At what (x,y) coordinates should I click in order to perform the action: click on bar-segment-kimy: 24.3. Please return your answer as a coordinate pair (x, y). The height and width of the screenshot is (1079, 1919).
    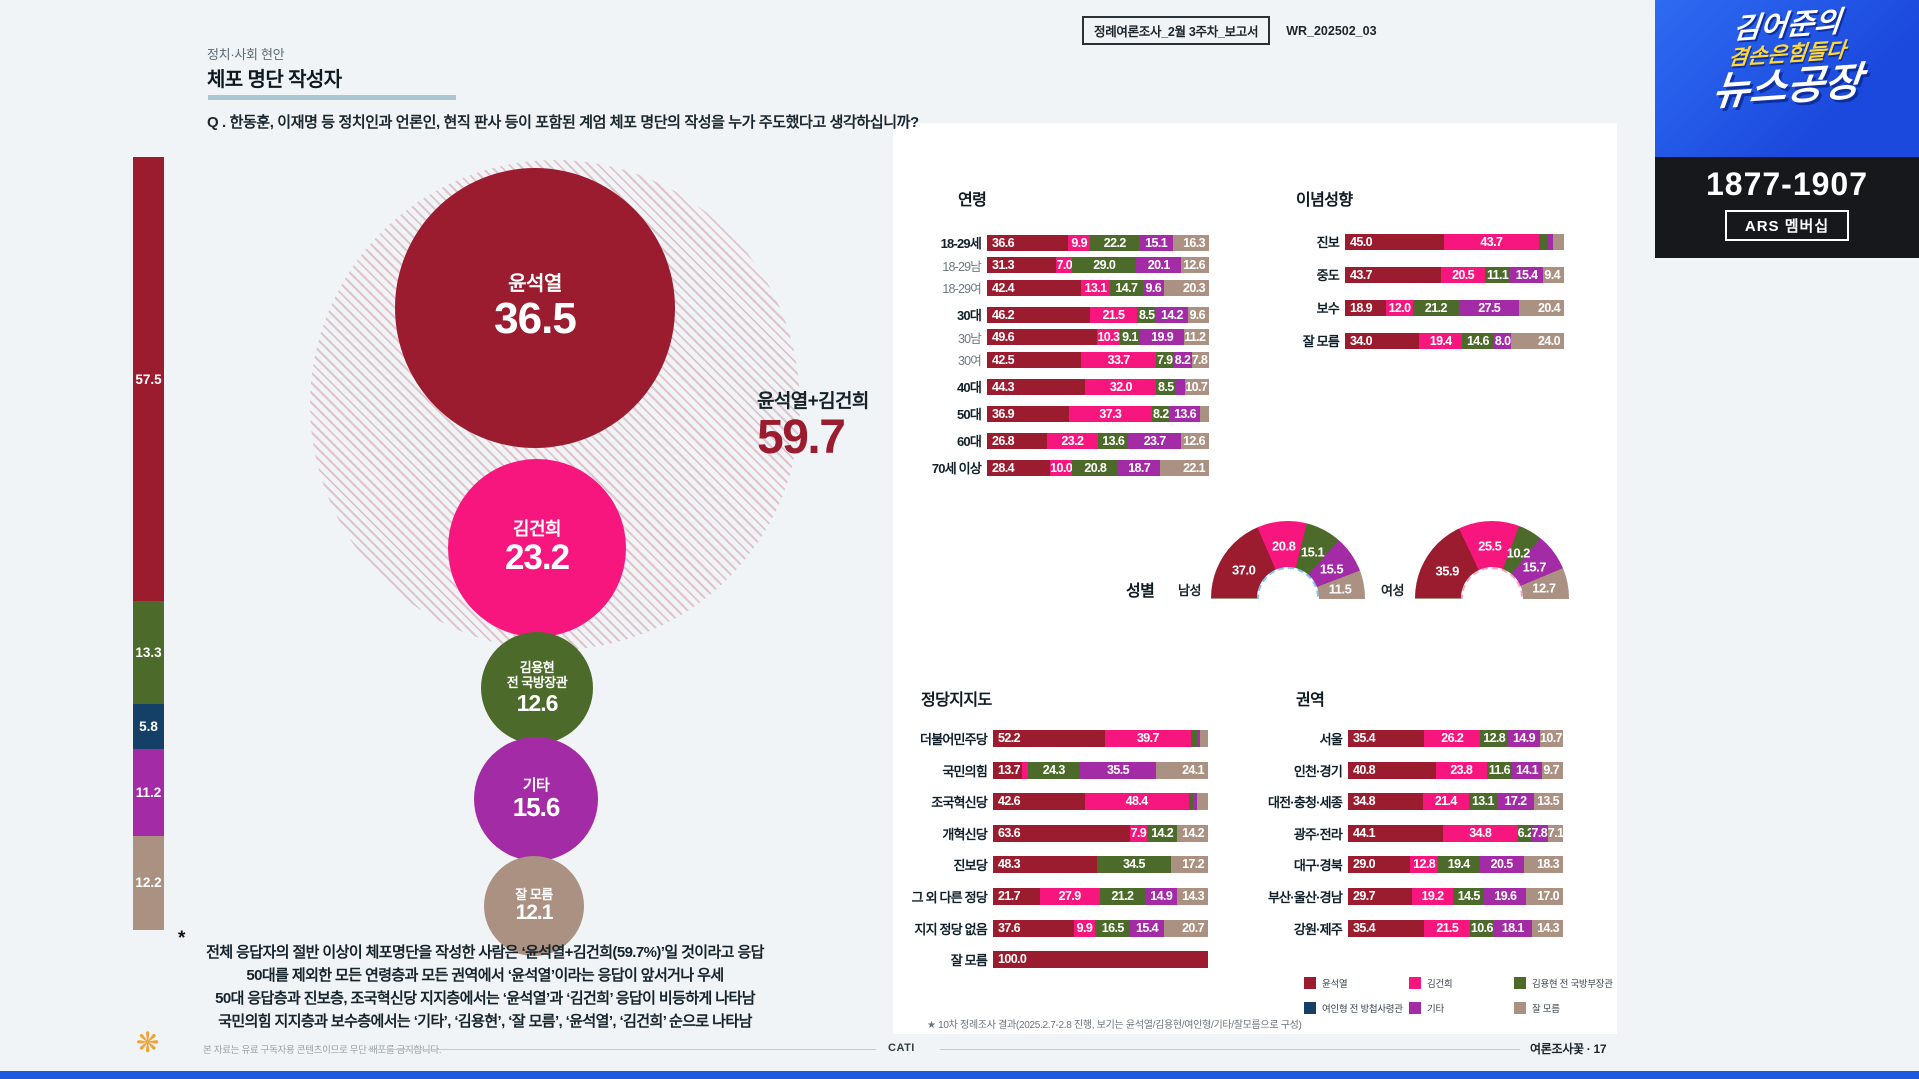
    Looking at the image, I should click on (1053, 770).